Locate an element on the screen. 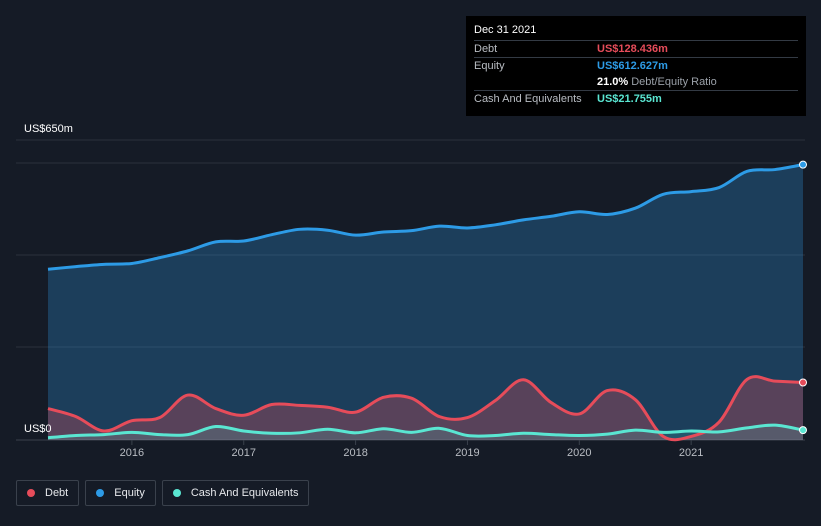 The width and height of the screenshot is (821, 526). legend-item-debt: Debt is located at coordinates (48, 493).